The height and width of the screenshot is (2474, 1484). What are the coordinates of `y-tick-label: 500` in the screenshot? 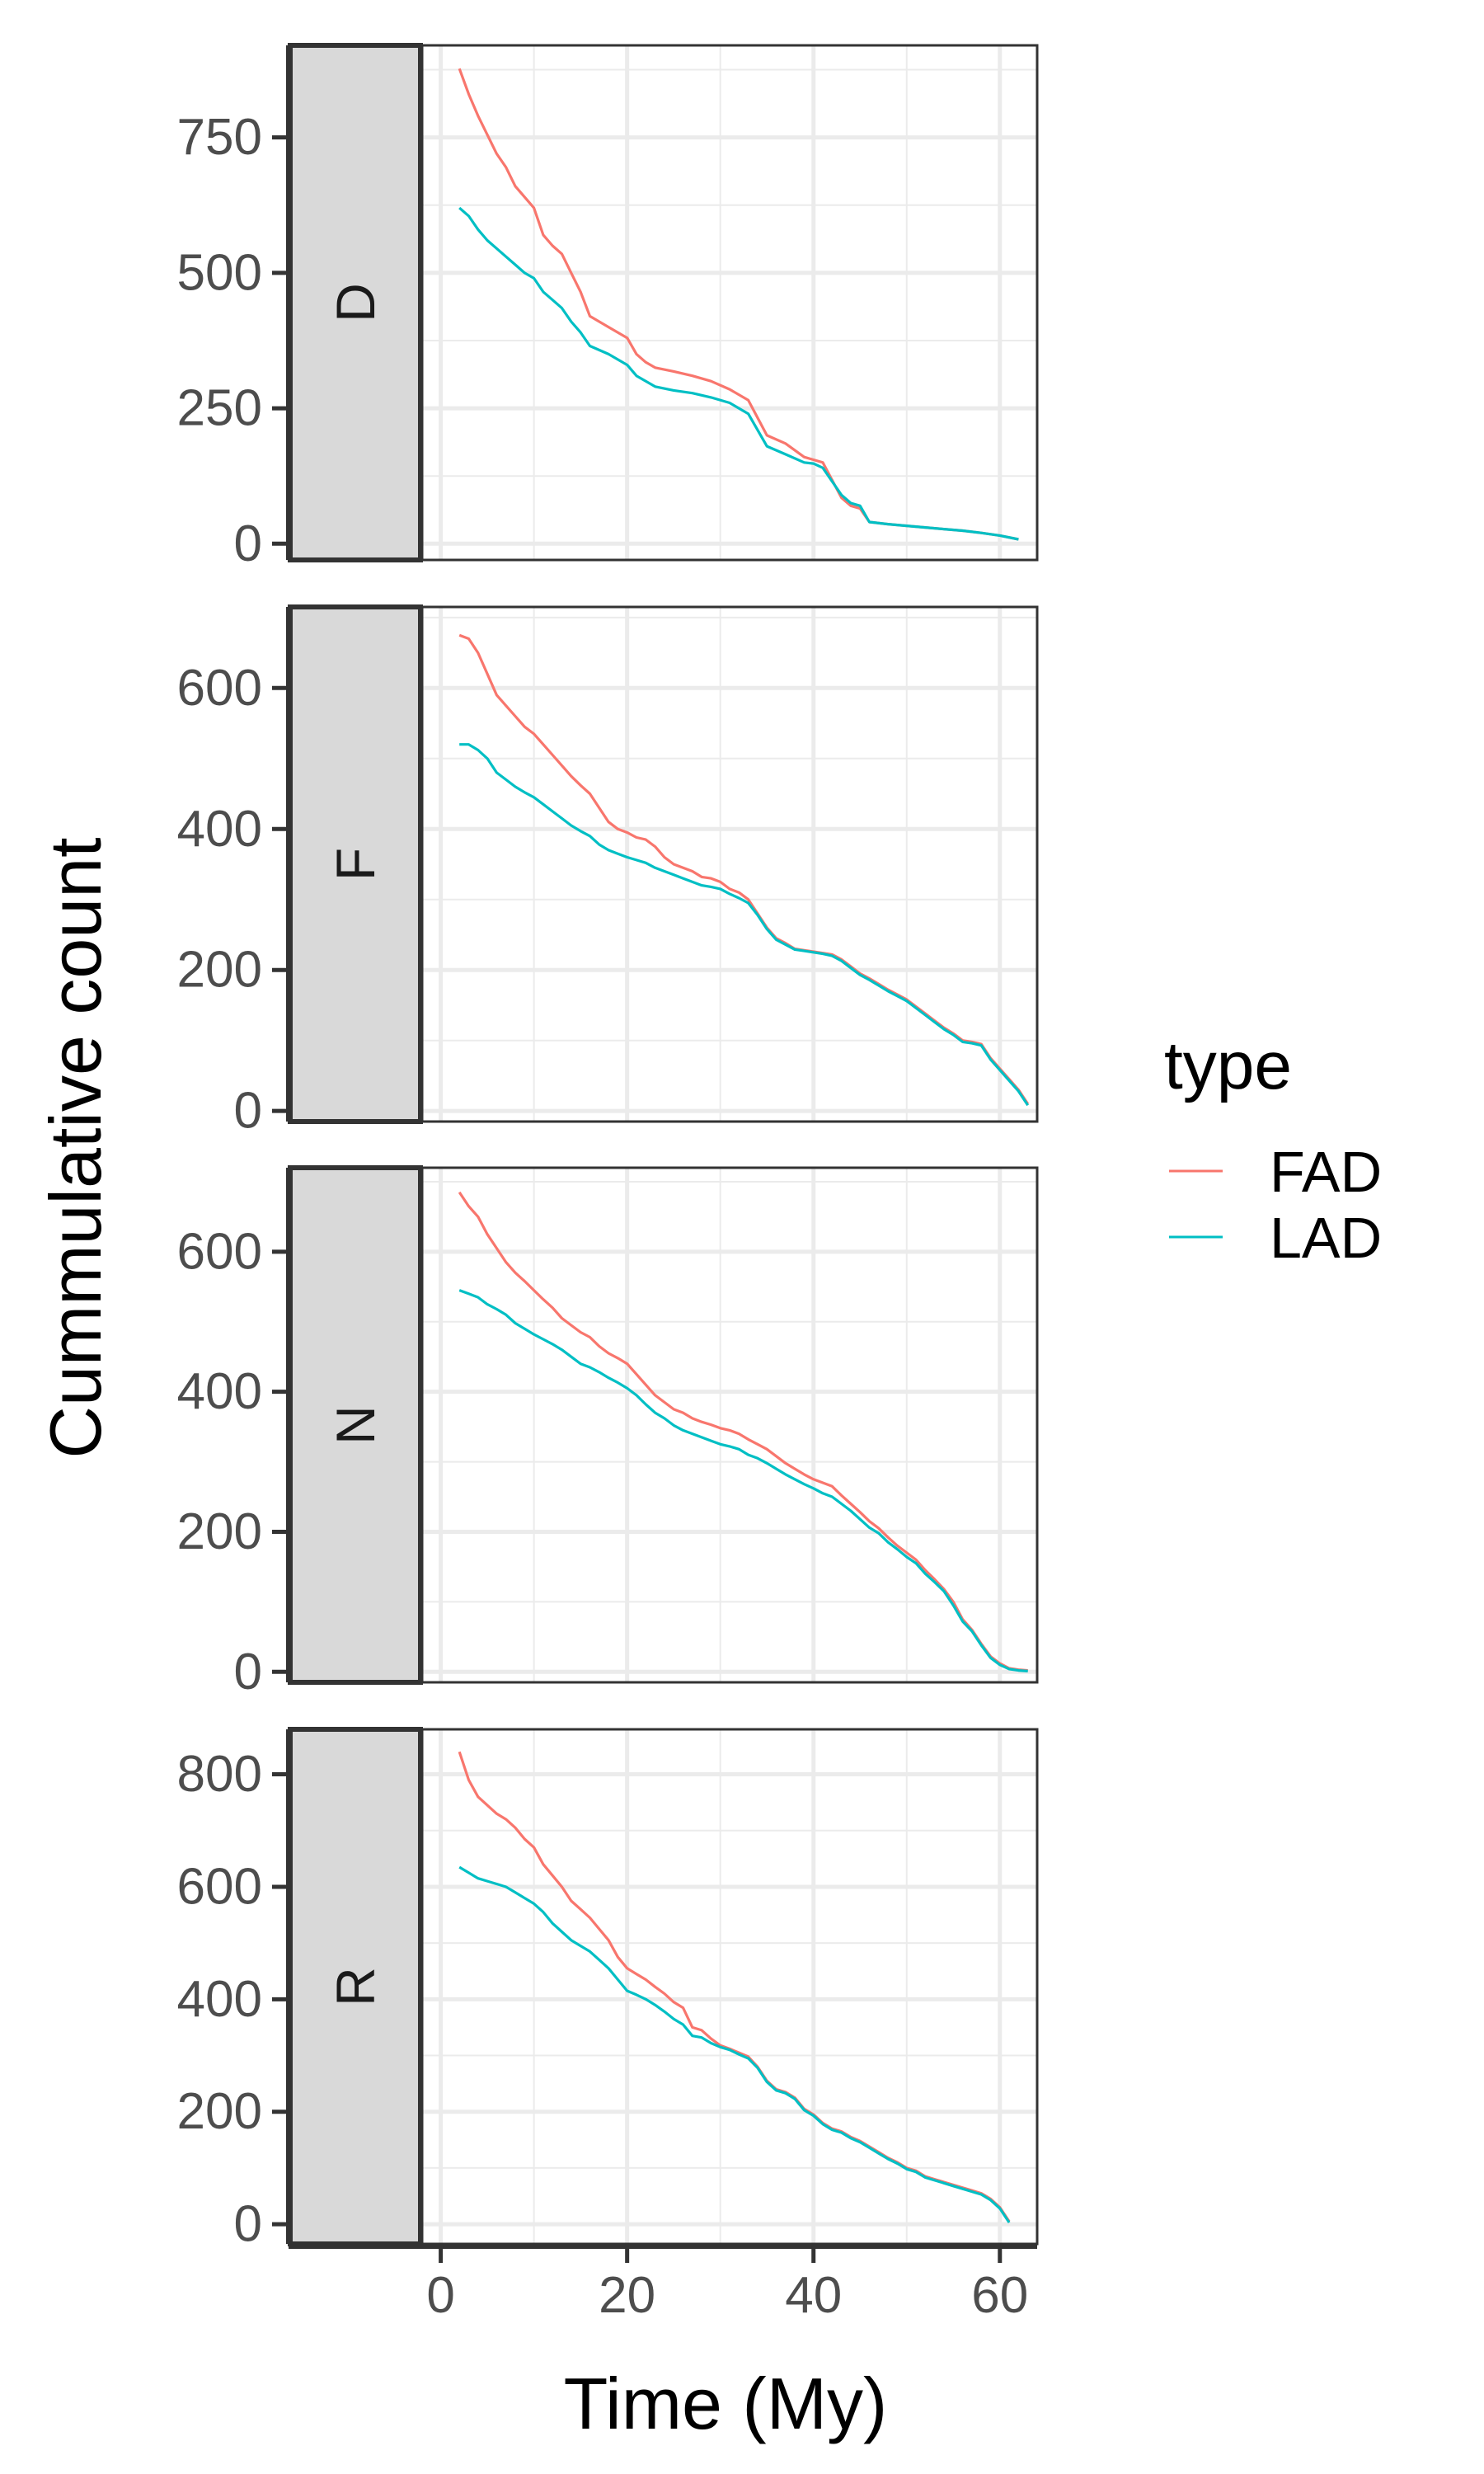 It's located at (219, 272).